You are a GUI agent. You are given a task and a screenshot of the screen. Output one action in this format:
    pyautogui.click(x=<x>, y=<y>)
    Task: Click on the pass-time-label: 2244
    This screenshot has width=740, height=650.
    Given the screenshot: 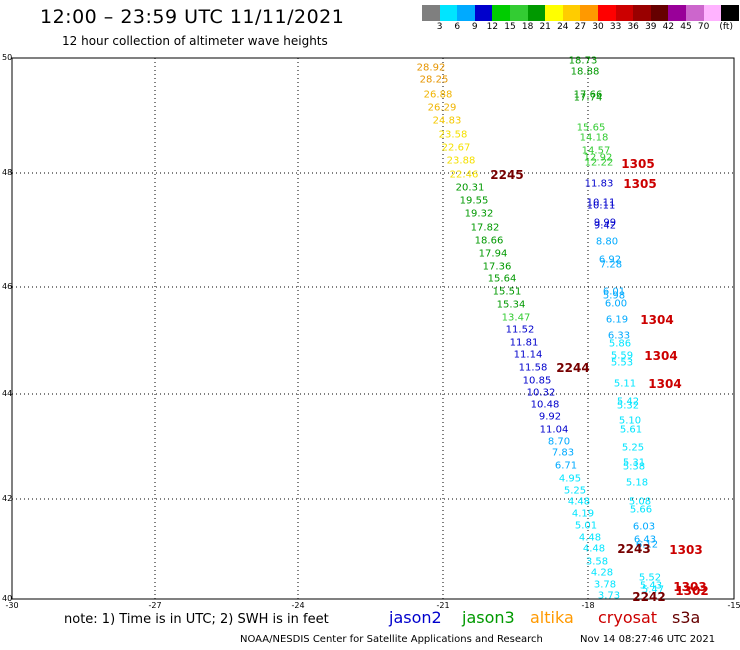 What is the action you would take?
    pyautogui.click(x=573, y=368)
    